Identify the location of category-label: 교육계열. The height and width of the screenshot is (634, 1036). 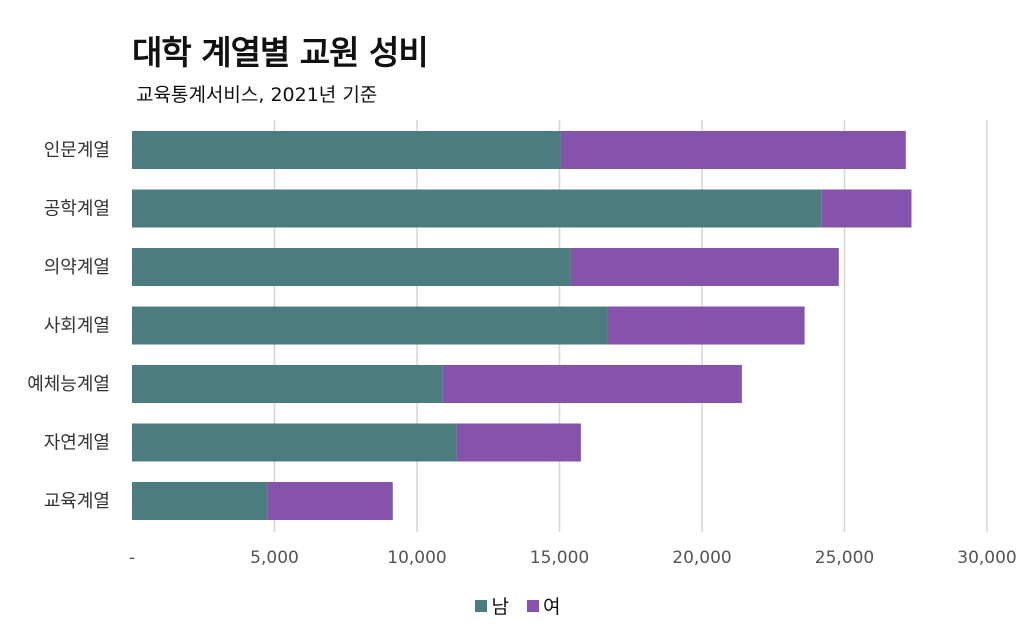
(77, 501).